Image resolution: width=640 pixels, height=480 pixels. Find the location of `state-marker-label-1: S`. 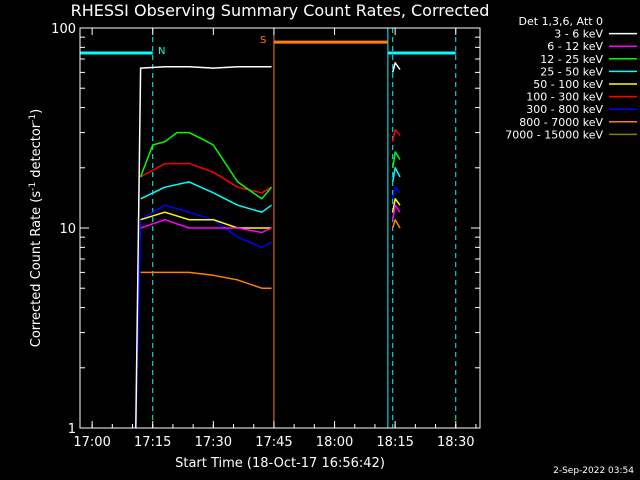

state-marker-label-1: S is located at coordinates (263, 40).